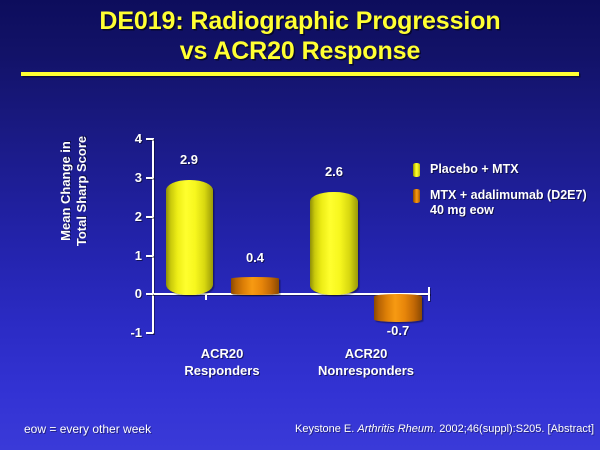 The width and height of the screenshot is (600, 450). Describe the element at coordinates (300, 21) in the screenshot. I see `slide-title-line1: DE019: Radiographic Progression` at that location.